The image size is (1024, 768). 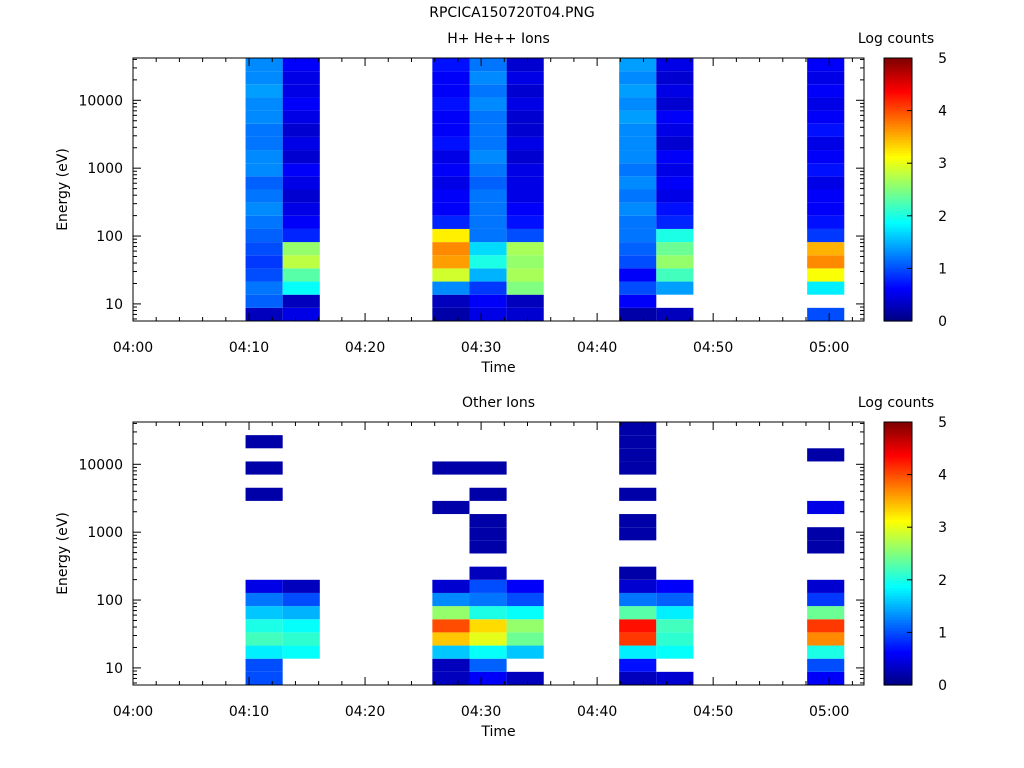 What do you see at coordinates (109, 237) in the screenshot?
I see `y-tick-label: 100` at bounding box center [109, 237].